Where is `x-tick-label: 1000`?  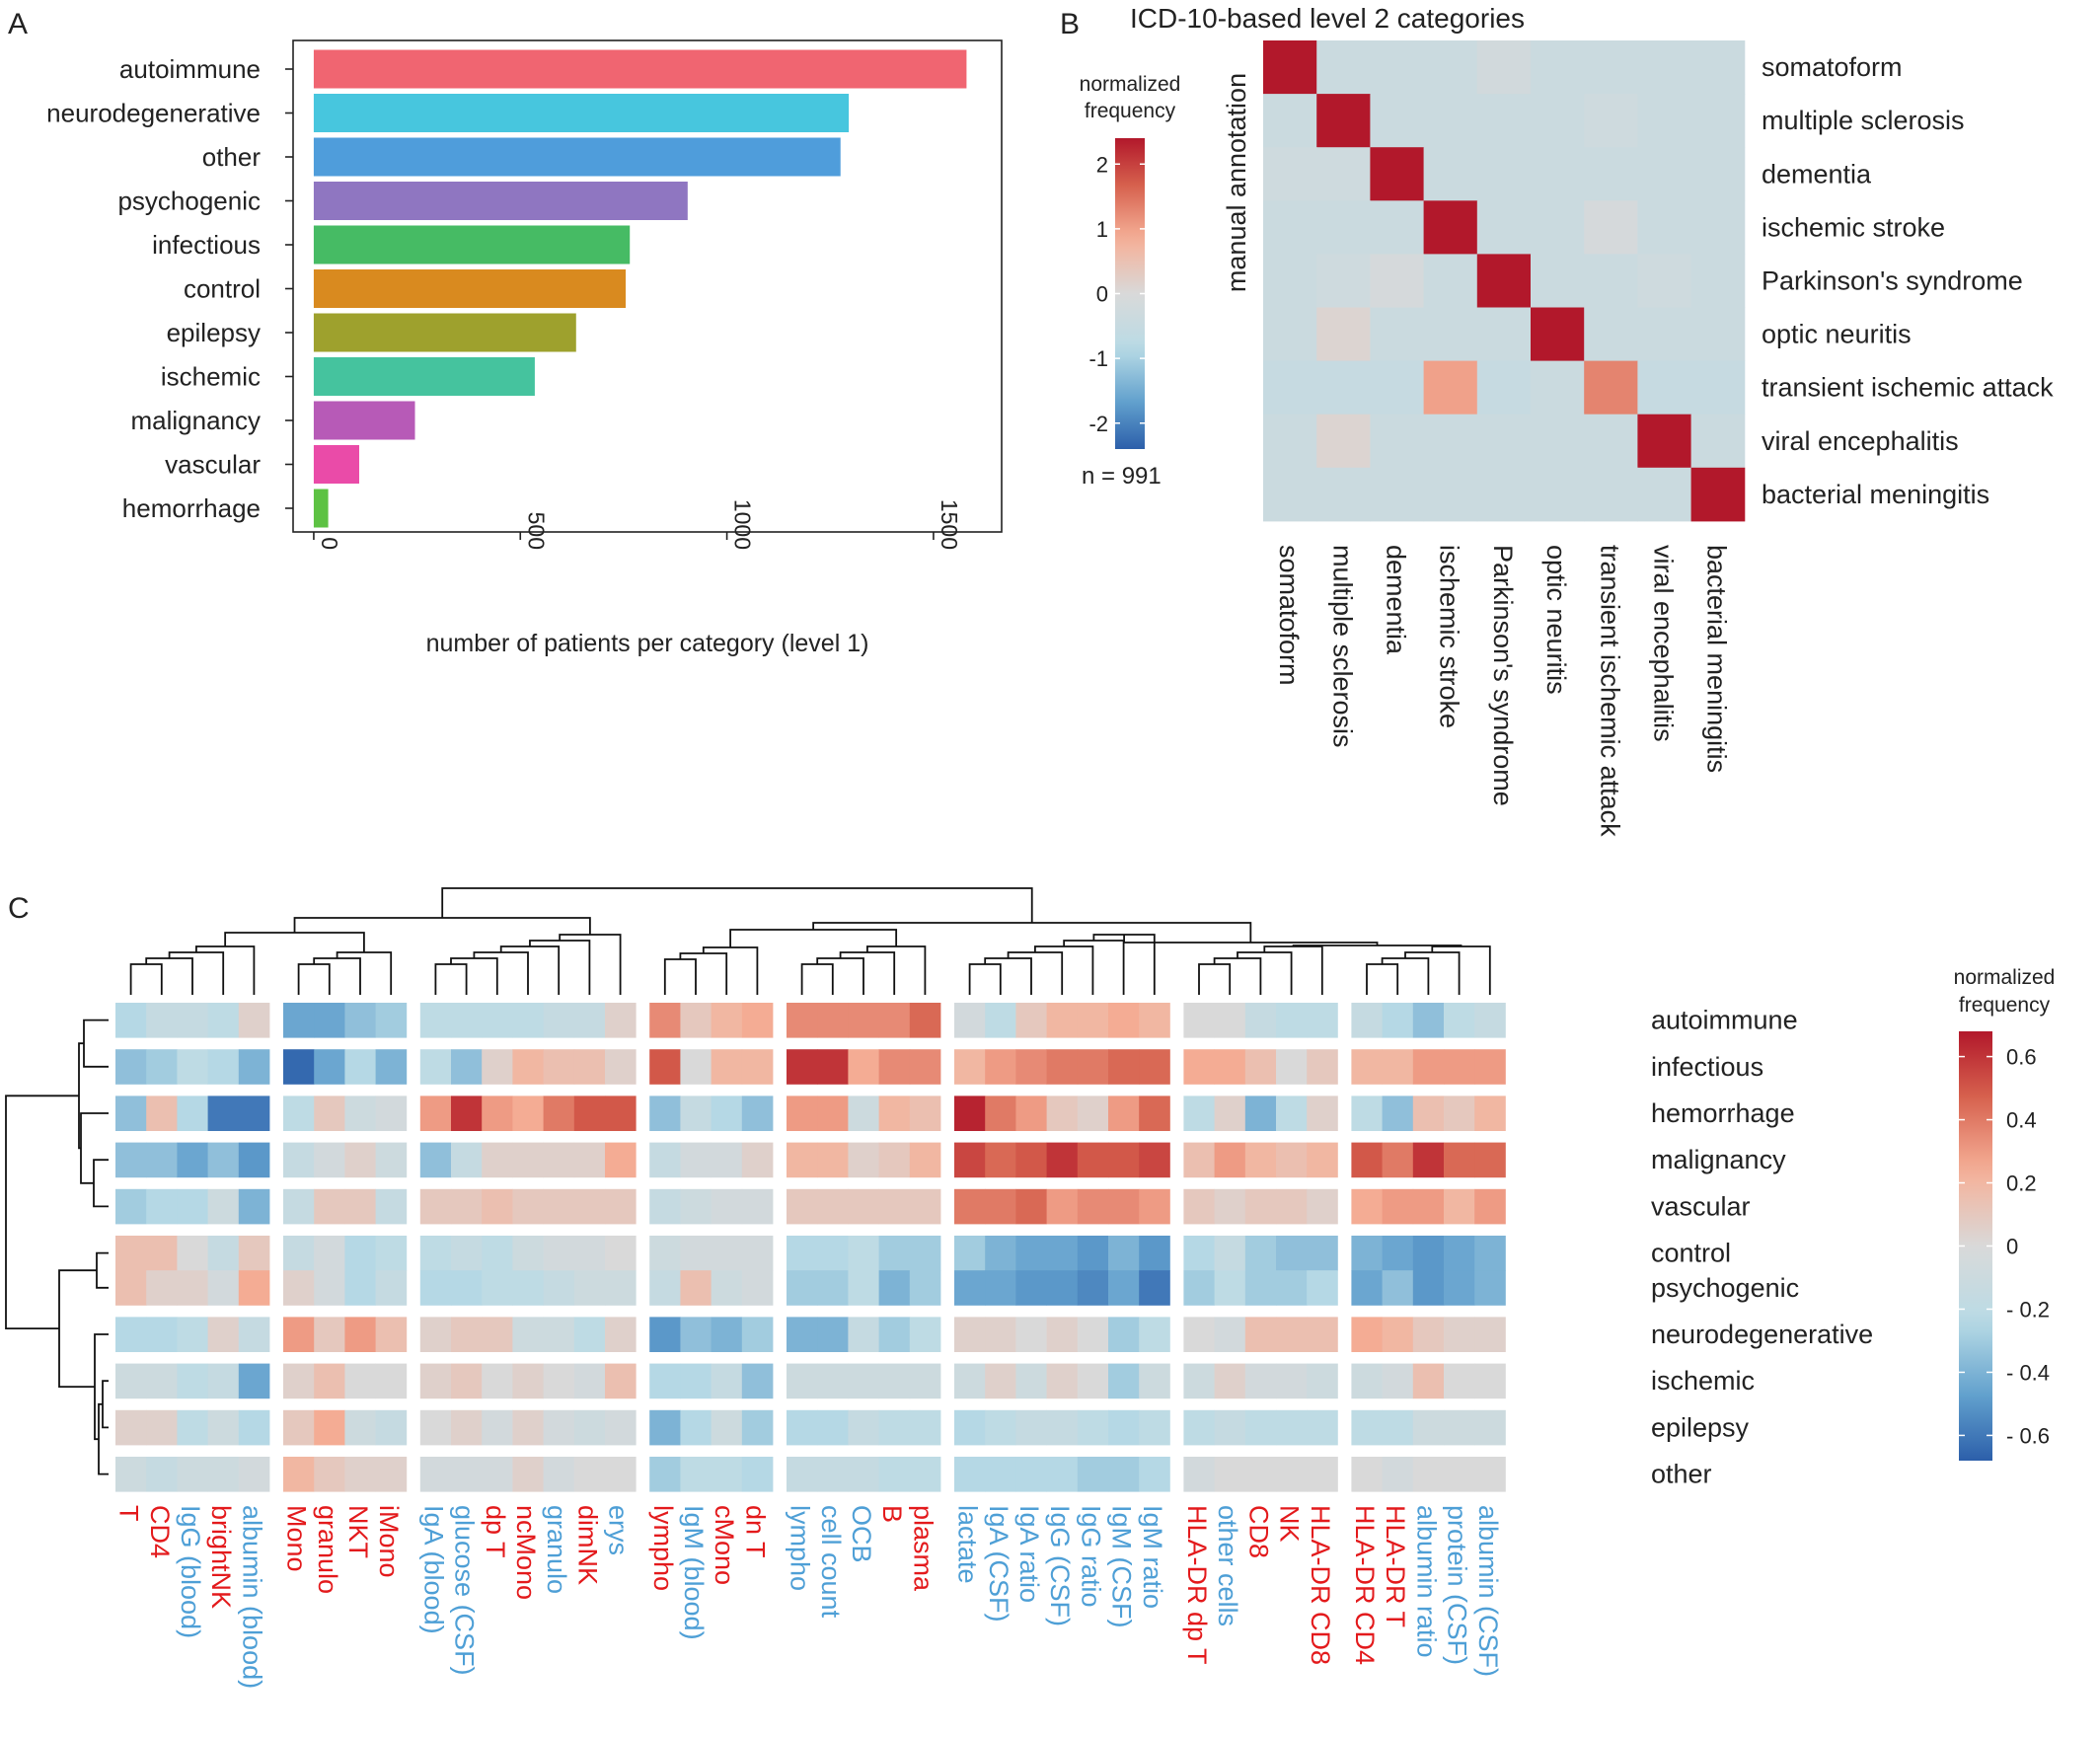 x-tick-label: 1000 is located at coordinates (743, 524).